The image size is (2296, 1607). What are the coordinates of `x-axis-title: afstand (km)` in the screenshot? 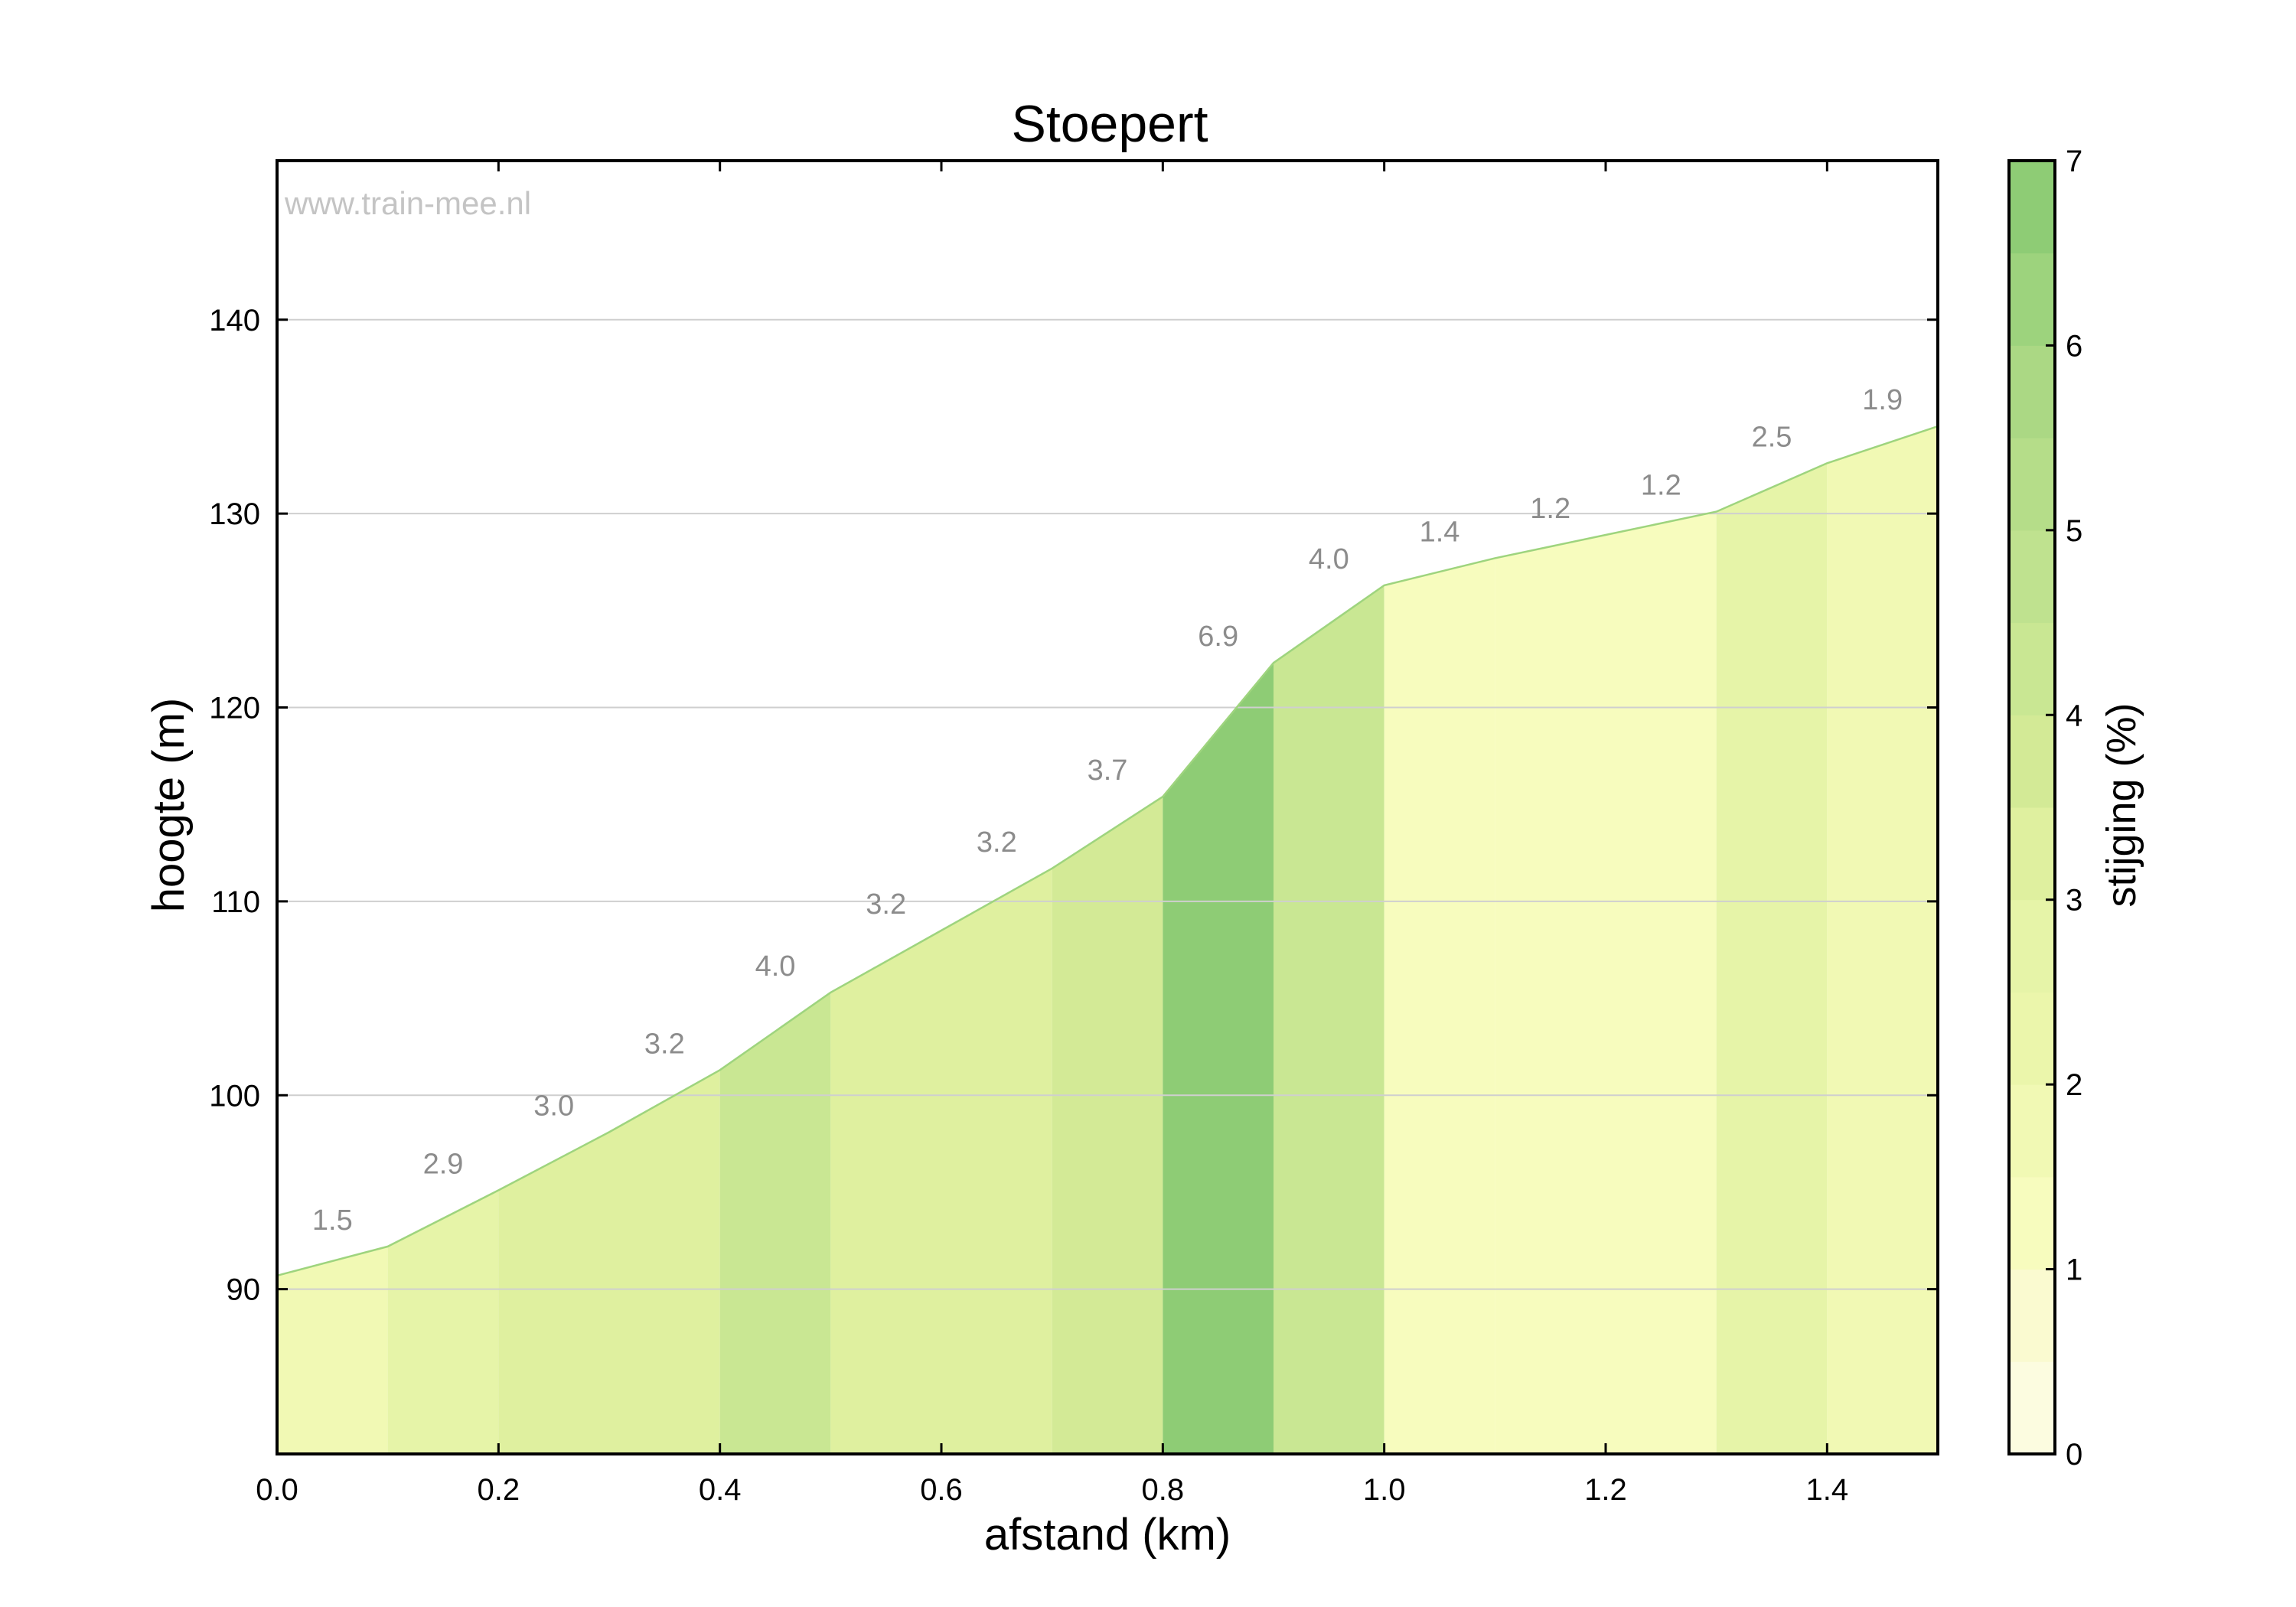 It's located at (1107, 1535).